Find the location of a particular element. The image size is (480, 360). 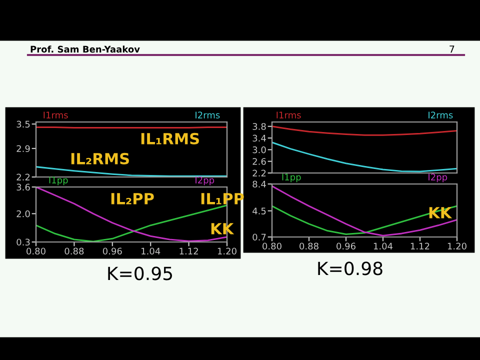

y-tick-label: 3.0 is located at coordinates (259, 150).